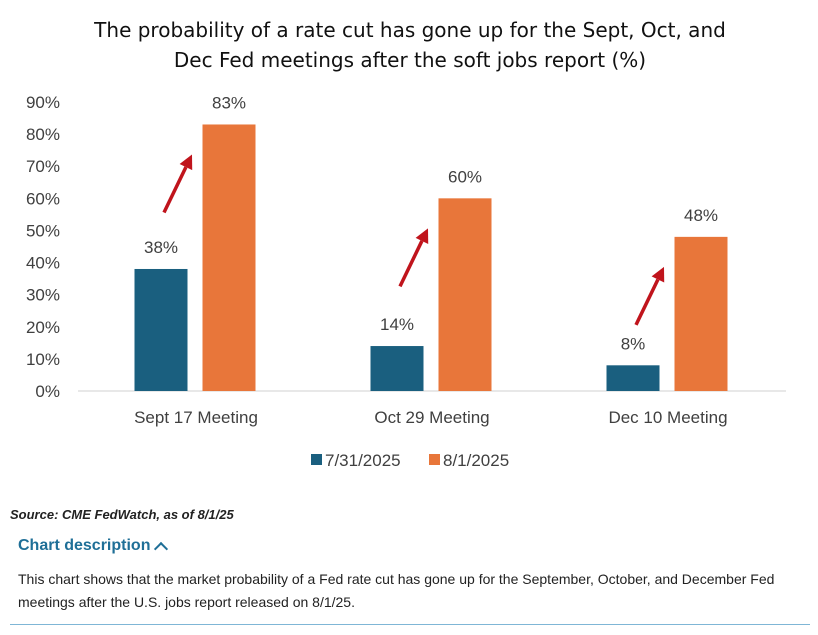  What do you see at coordinates (667, 417) in the screenshot?
I see `x-tick-label: Dec 10 Meeting` at bounding box center [667, 417].